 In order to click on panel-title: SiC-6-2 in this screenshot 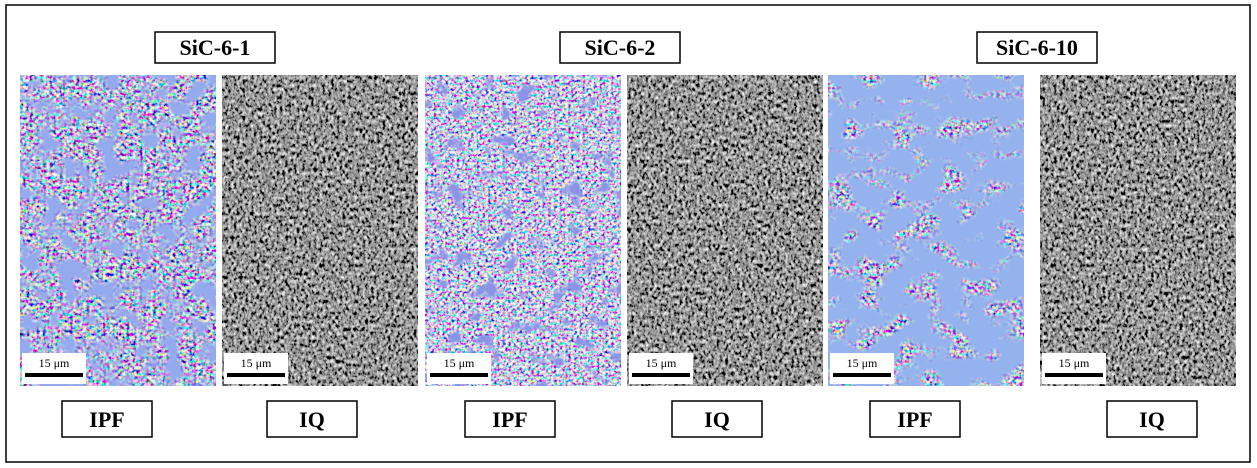, I will do `click(620, 47)`.